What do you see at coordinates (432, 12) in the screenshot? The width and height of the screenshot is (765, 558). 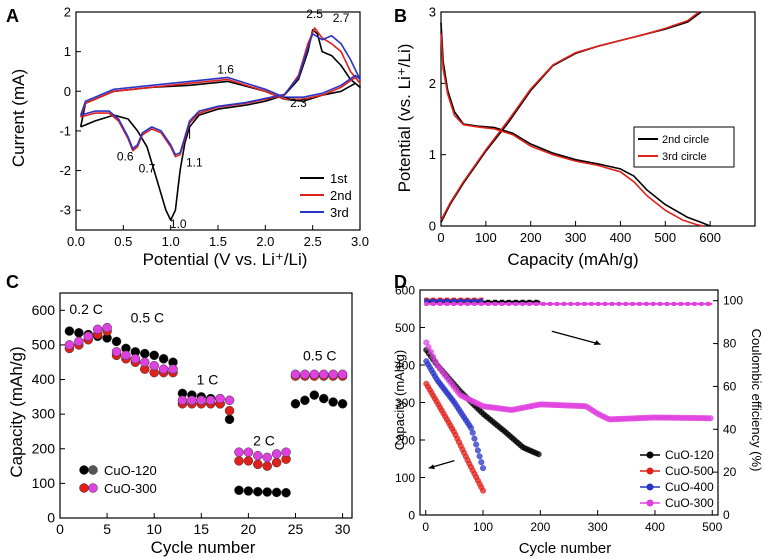 I see `panel-b-ytick-label: 3` at bounding box center [432, 12].